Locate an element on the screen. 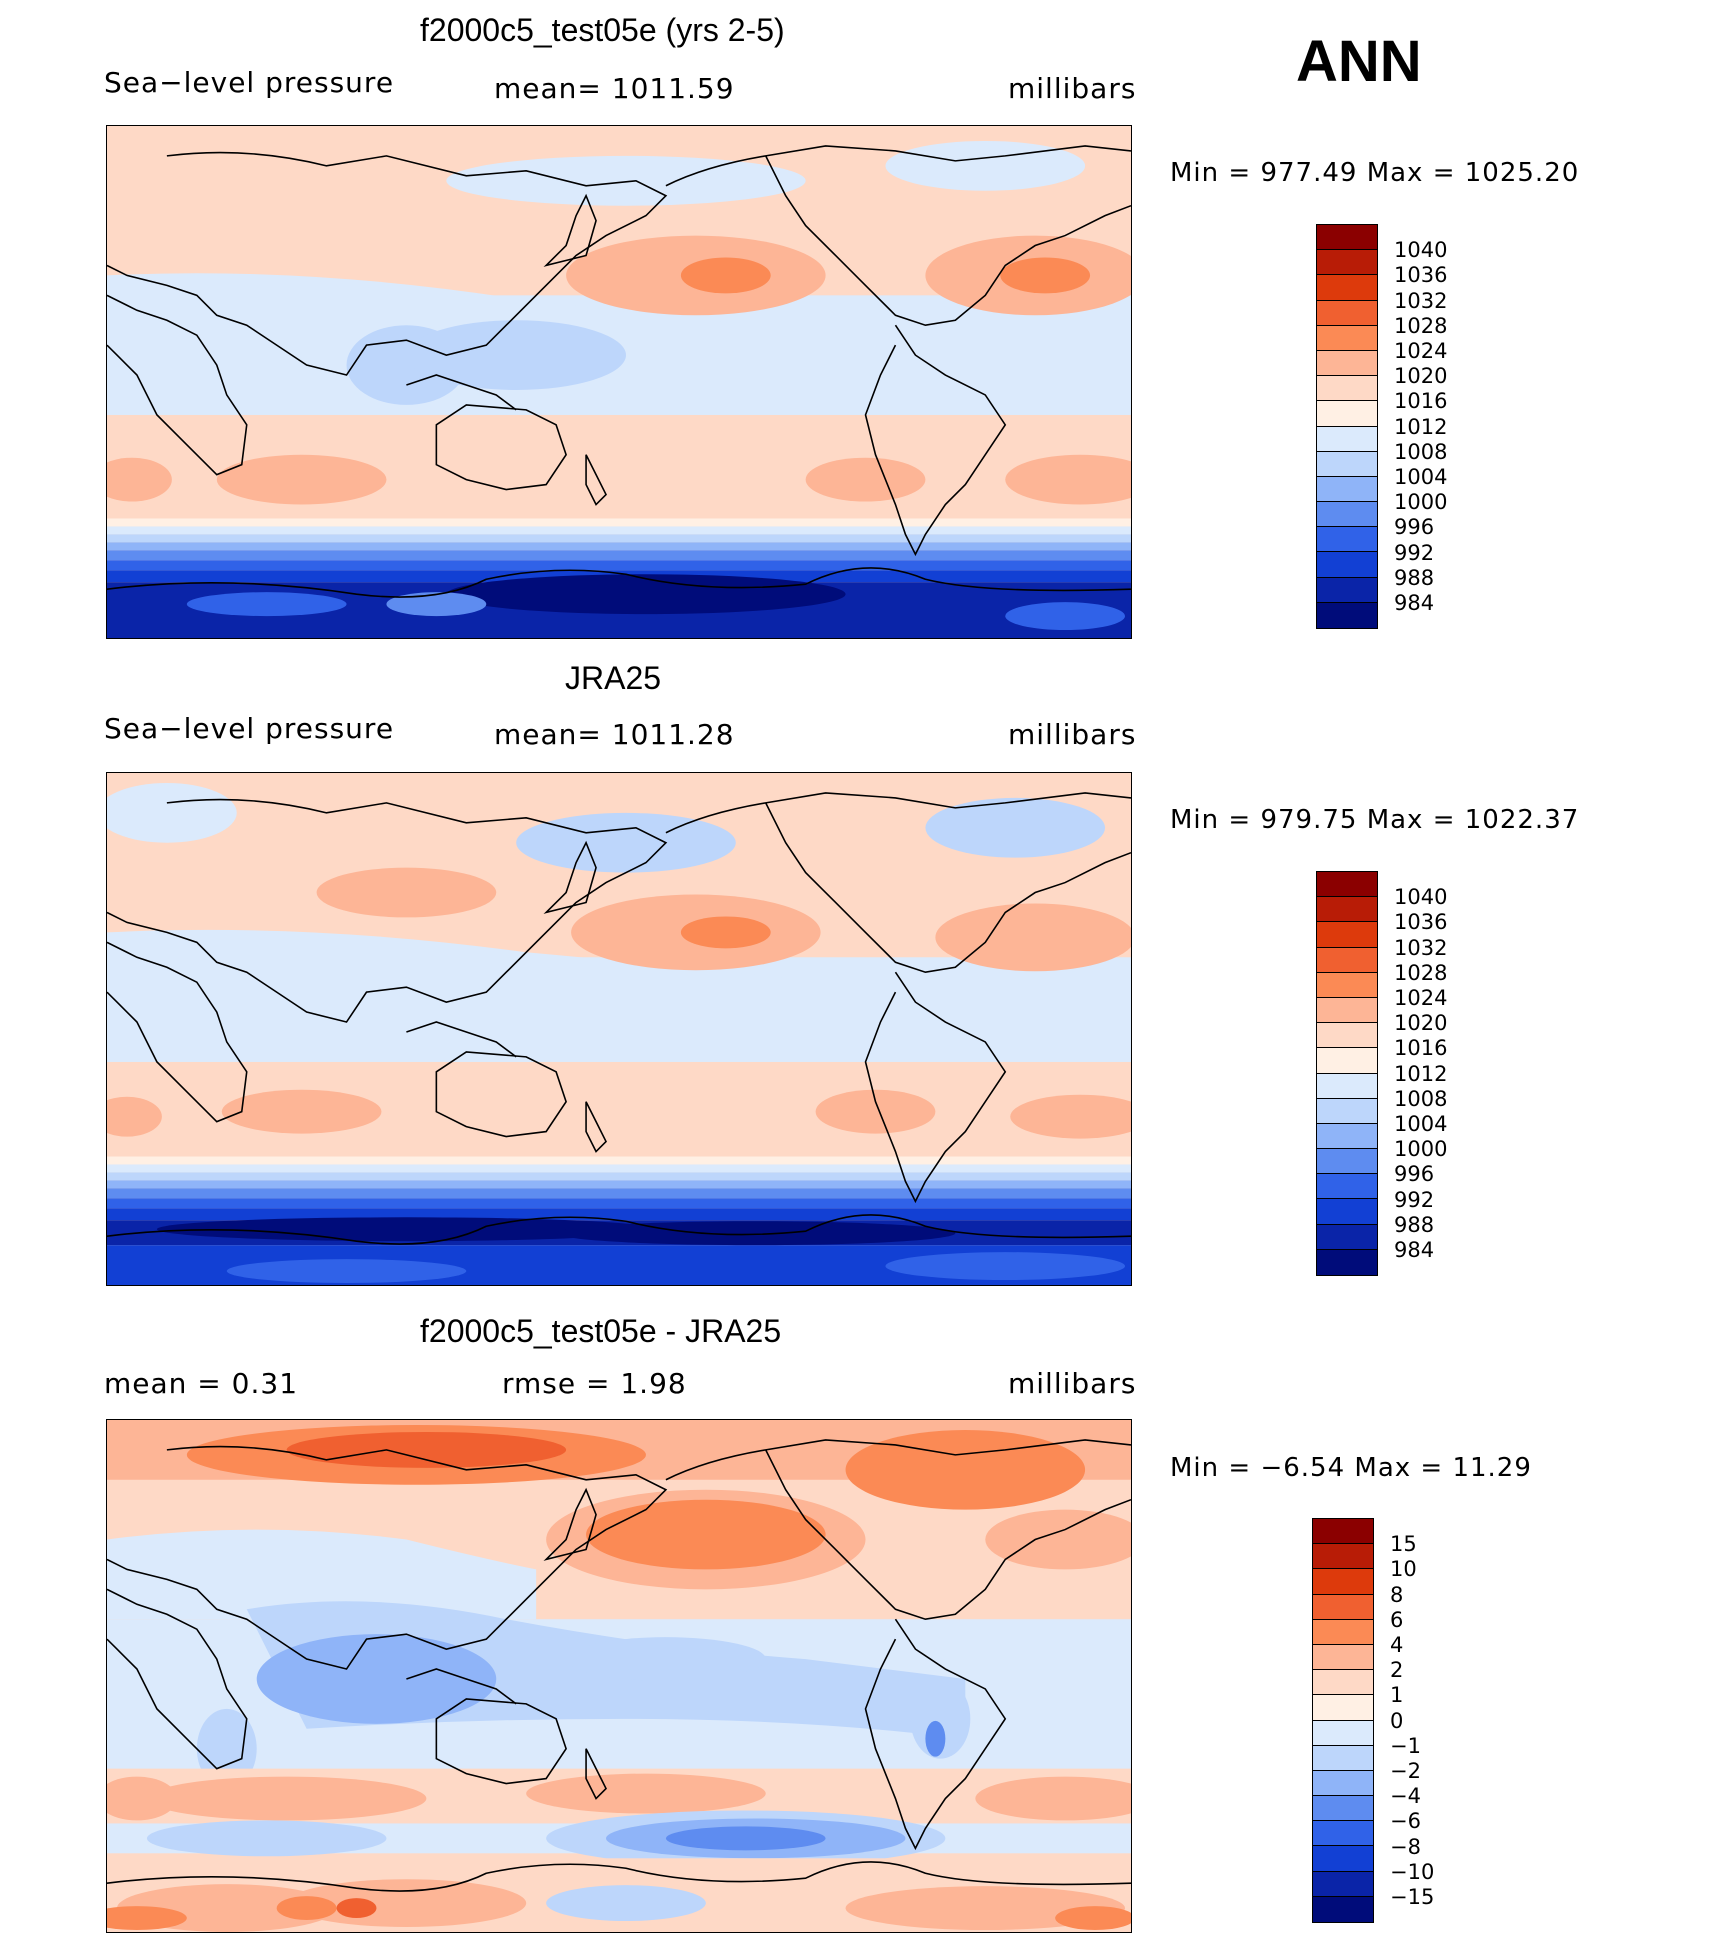 The height and width of the screenshot is (1941, 1710). panel1-colorbar is located at coordinates (1347, 426).